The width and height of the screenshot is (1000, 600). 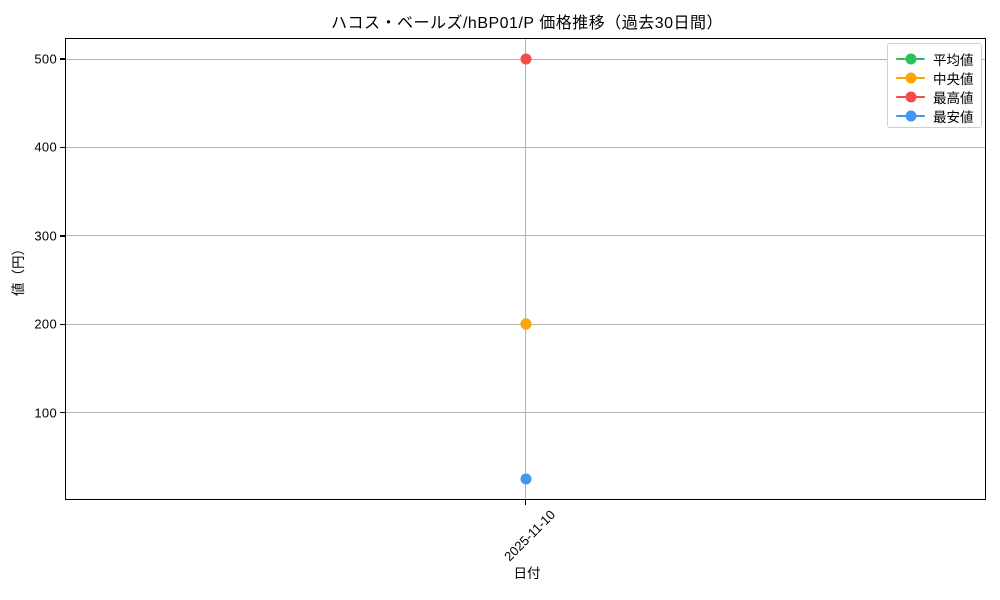 What do you see at coordinates (45, 413) in the screenshot?
I see `y-tick-label: 100` at bounding box center [45, 413].